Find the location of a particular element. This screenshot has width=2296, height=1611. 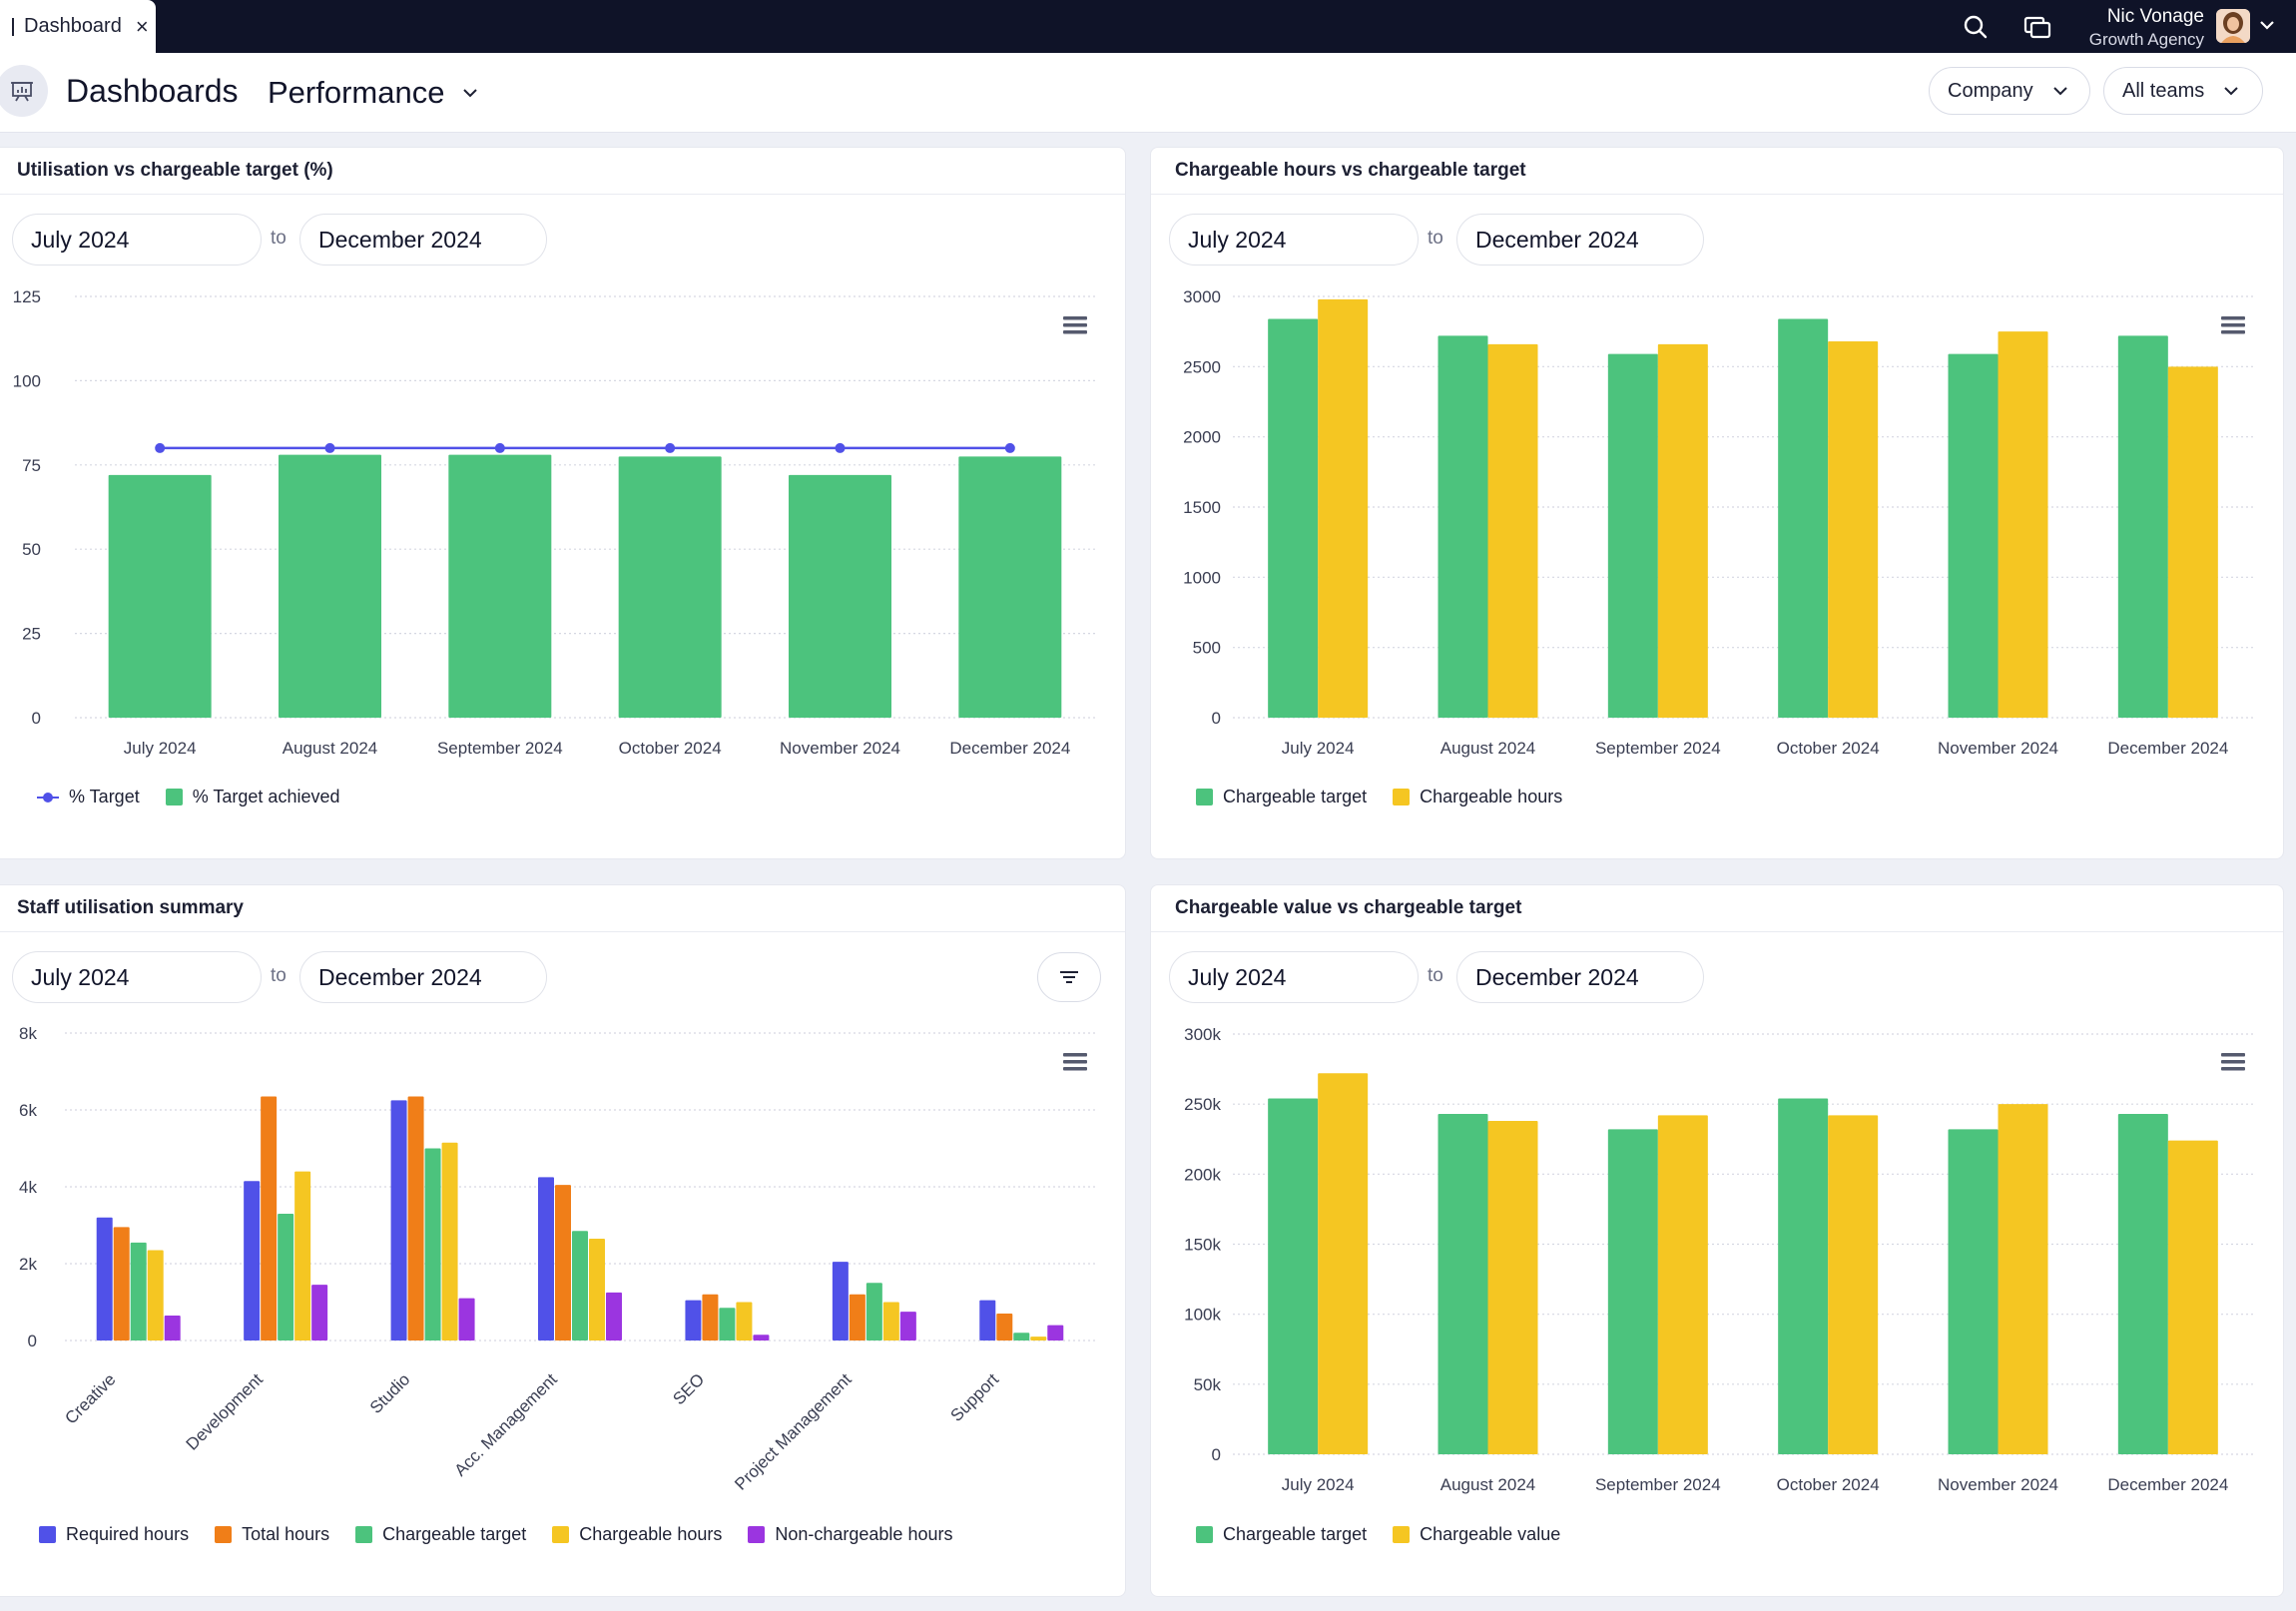

avatar-portrait is located at coordinates (2233, 26).